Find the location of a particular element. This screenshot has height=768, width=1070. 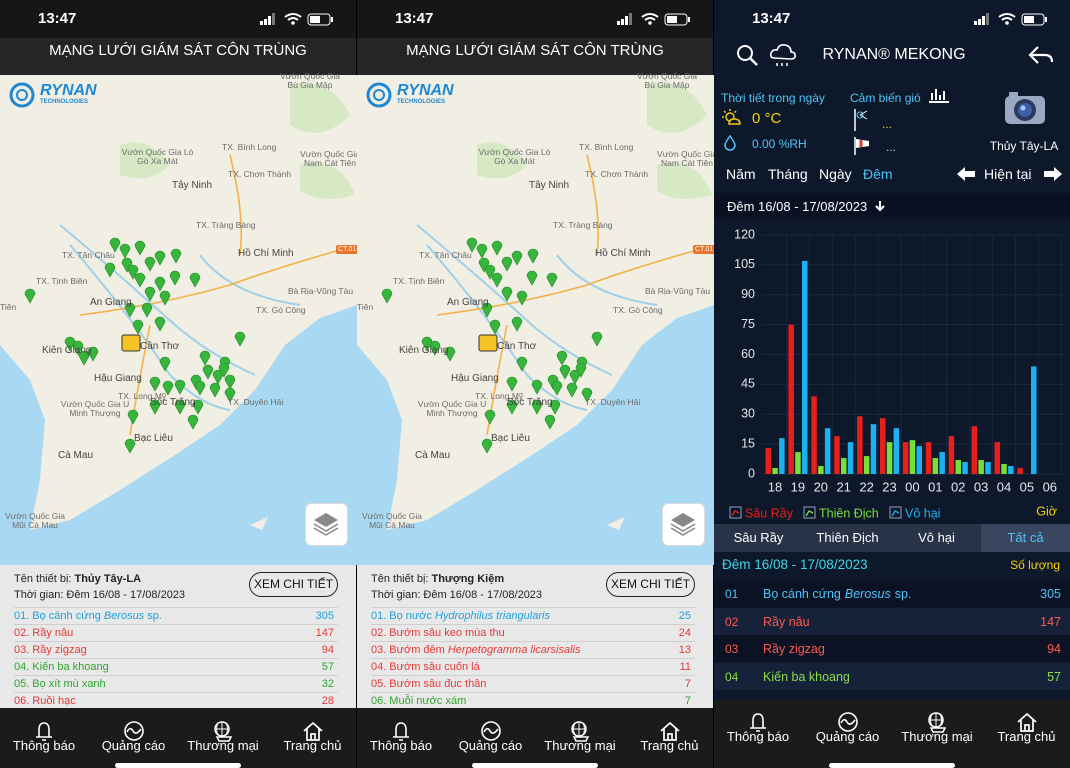

map-label: TX. Bình Long is located at coordinates (249, 147).